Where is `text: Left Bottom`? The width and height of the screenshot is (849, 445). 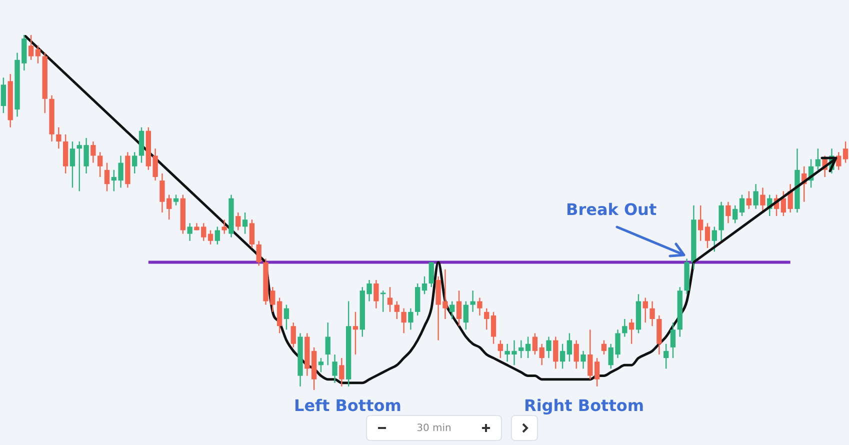 text: Left Bottom is located at coordinates (348, 405).